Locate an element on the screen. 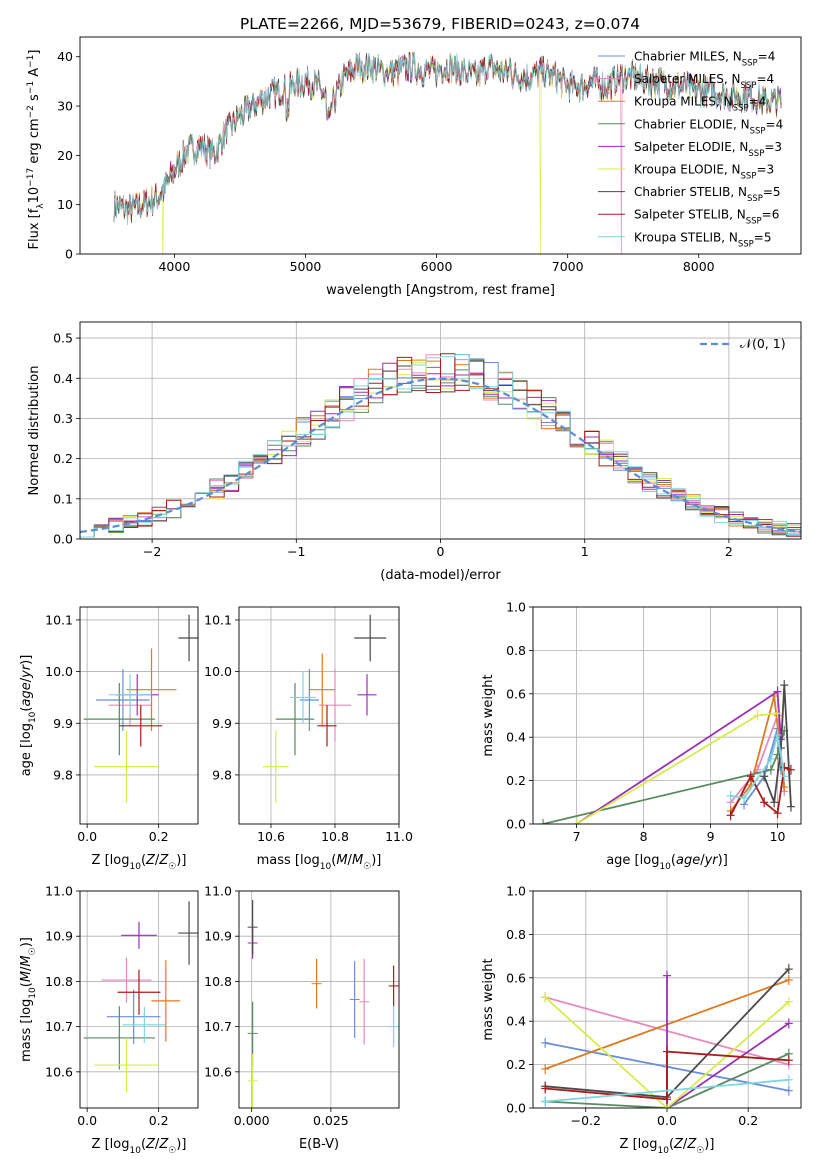  legend-text: Chabrier MILES, N is located at coordinates (688, 57).